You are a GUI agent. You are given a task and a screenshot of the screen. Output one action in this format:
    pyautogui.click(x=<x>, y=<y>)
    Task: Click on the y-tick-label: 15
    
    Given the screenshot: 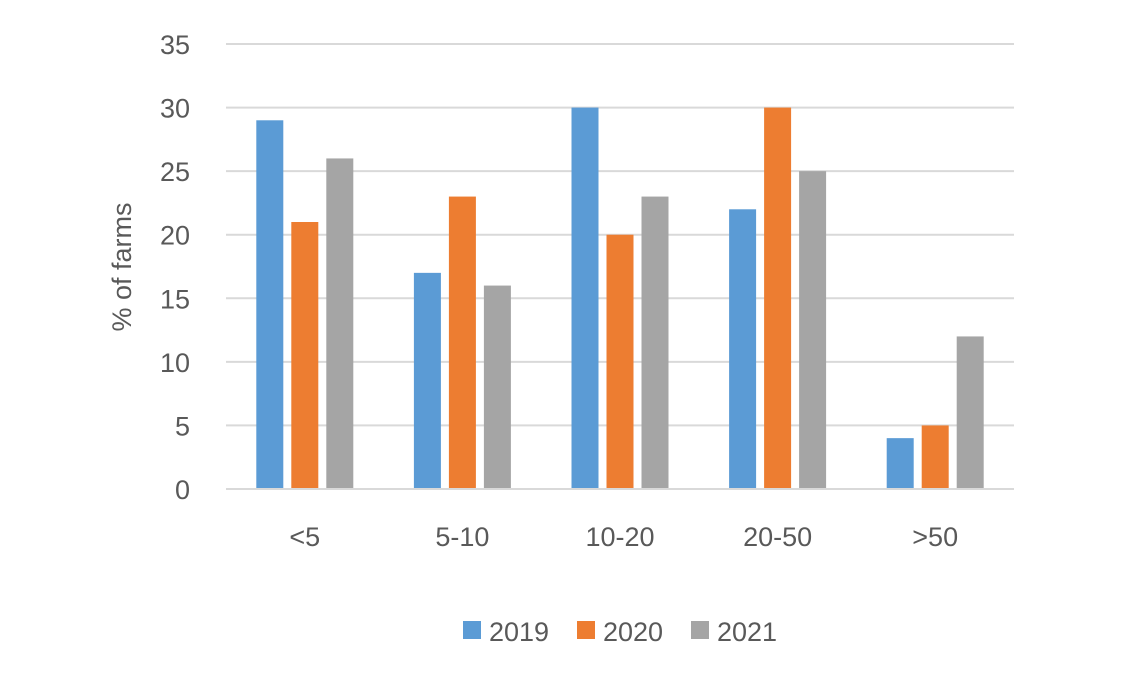 What is the action you would take?
    pyautogui.click(x=175, y=299)
    